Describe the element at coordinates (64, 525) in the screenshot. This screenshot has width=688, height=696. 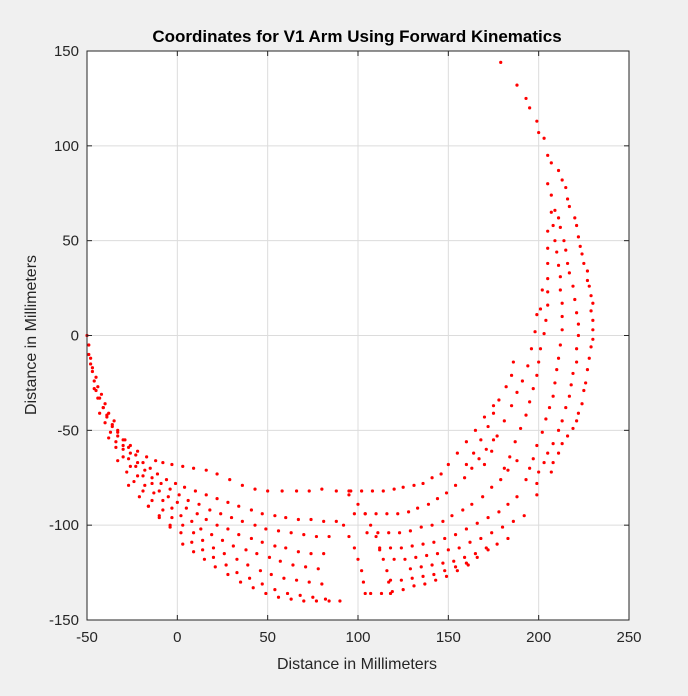
I see `y-tick-label: -100` at that location.